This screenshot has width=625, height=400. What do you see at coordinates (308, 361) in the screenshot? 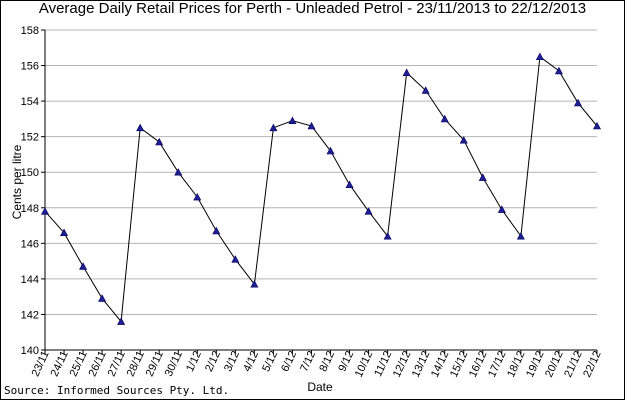
I see `x-tick-label: 7/12` at bounding box center [308, 361].